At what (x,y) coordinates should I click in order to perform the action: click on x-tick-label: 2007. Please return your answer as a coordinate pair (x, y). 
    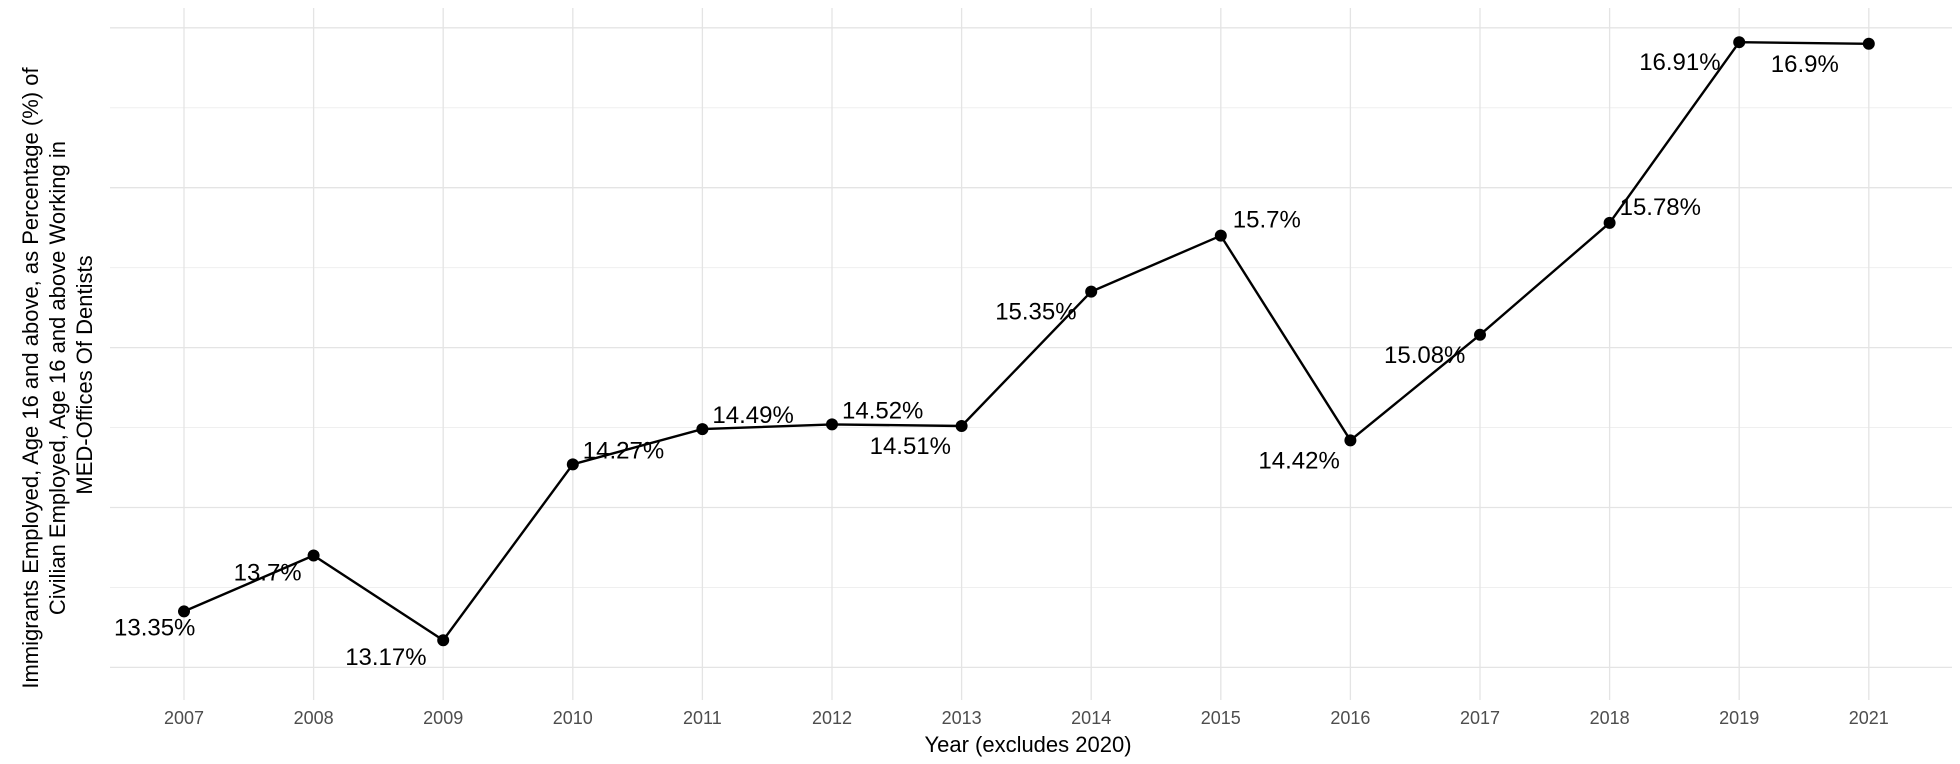
    Looking at the image, I should click on (184, 718).